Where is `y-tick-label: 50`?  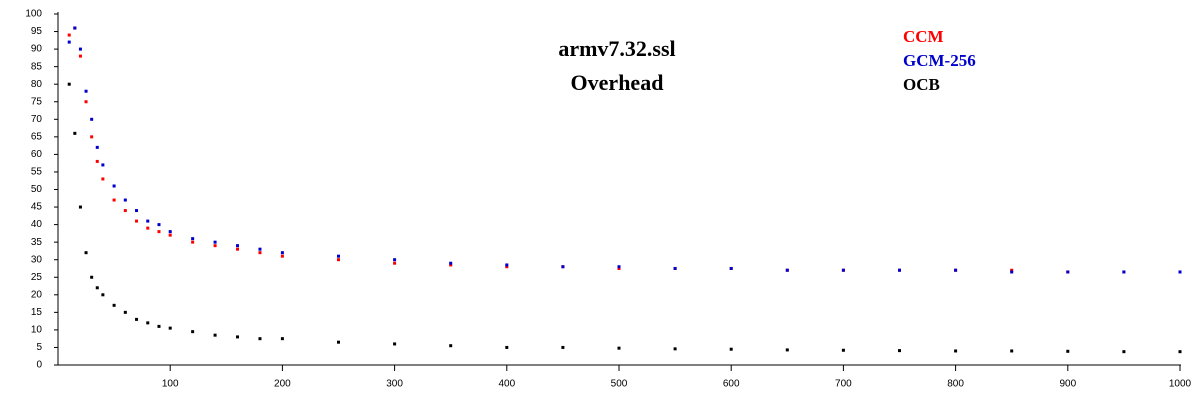
y-tick-label: 50 is located at coordinates (37, 189).